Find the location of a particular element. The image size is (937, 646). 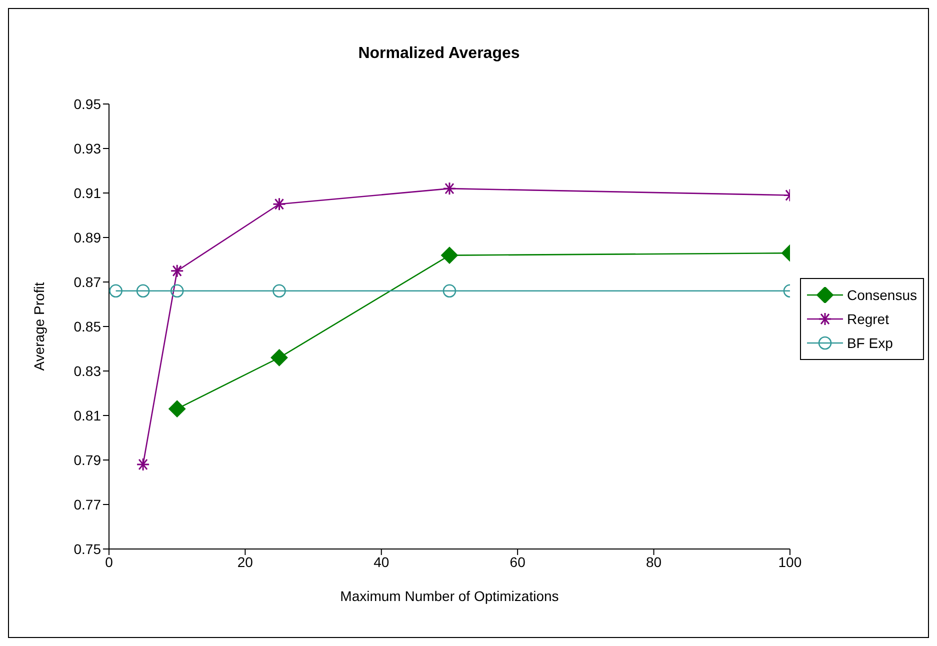

x-axis-title: Maximum Number of Optimizations is located at coordinates (449, 596).